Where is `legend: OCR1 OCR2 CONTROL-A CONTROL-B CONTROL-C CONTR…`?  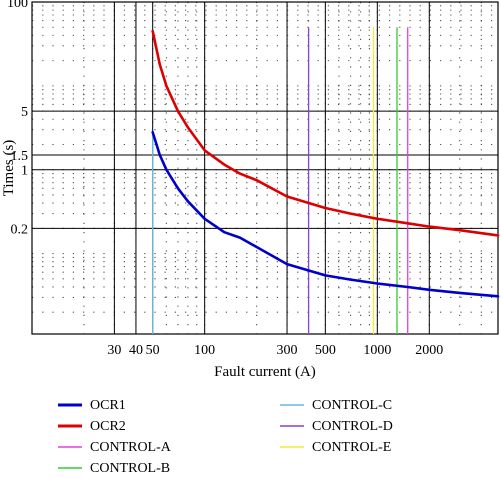 legend: OCR1 OCR2 CONTROL-A CONTROL-B CONTROL-C CONTR… is located at coordinates (225, 437).